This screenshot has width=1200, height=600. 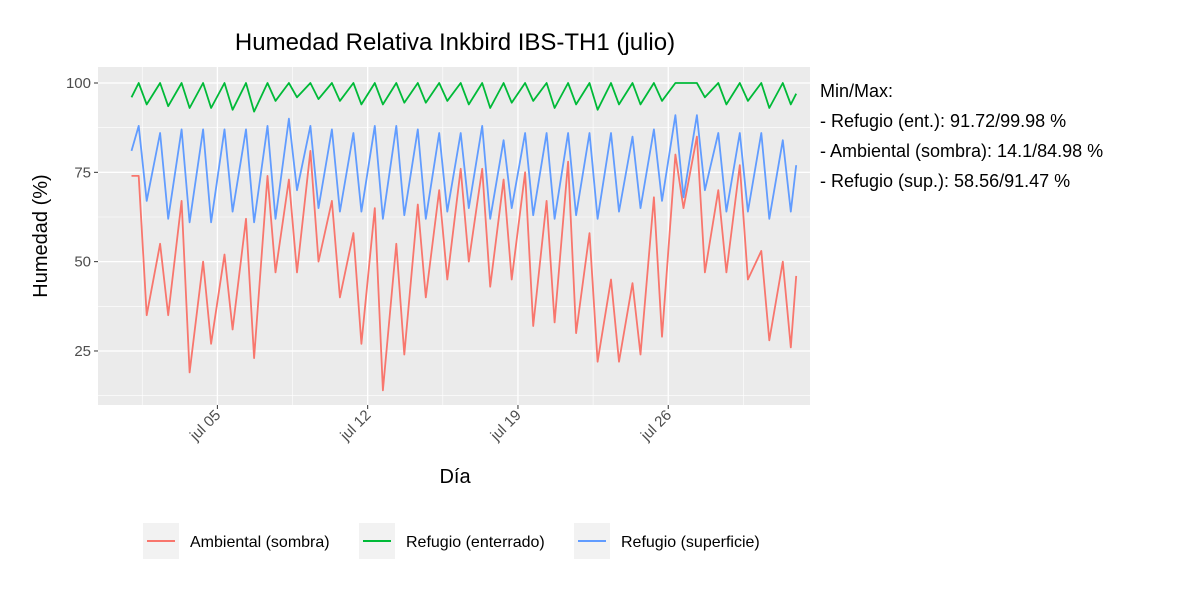 What do you see at coordinates (205, 426) in the screenshot?
I see `x-tick-label: jul 05` at bounding box center [205, 426].